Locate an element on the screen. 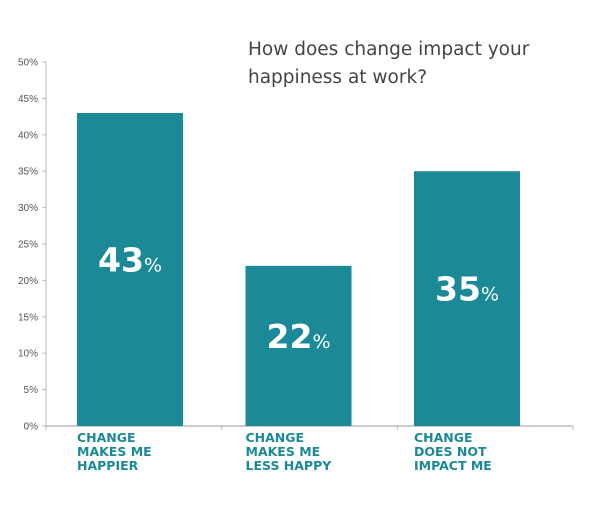  x-category-label: LESS HAPPY is located at coordinates (289, 465).